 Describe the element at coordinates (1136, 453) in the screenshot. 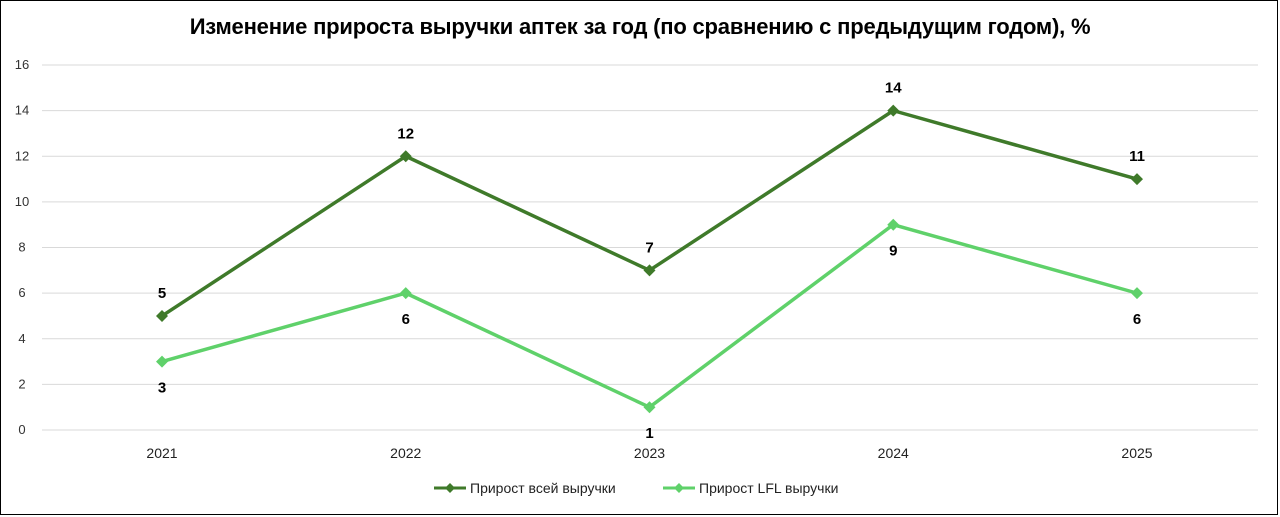

I see `x-tick-label: 2025` at that location.